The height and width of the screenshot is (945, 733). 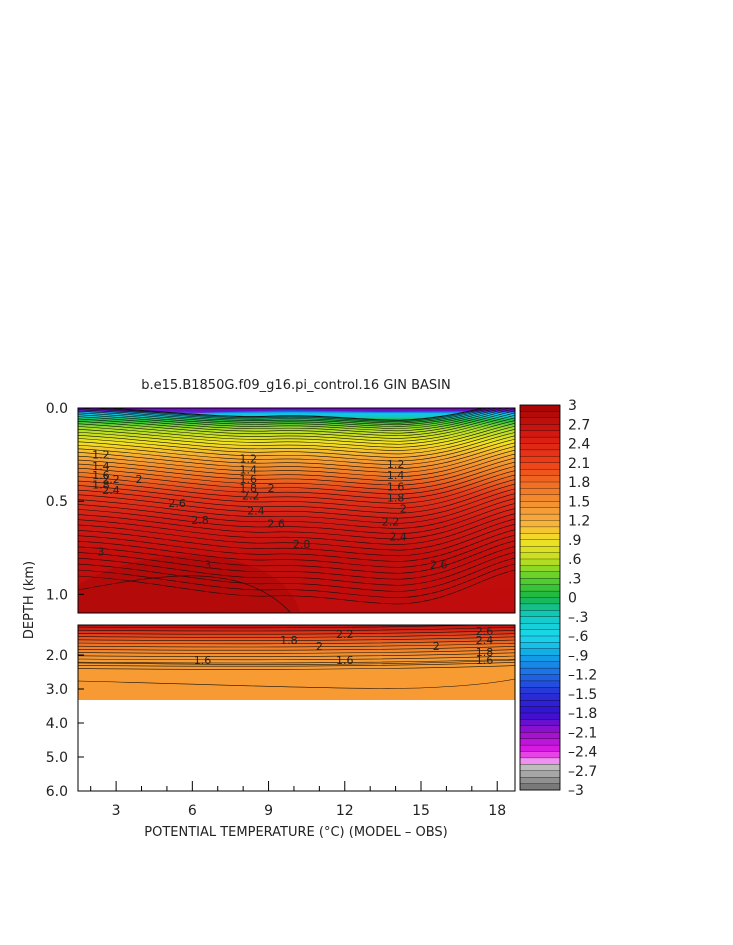 I want to click on x-axis-label: POTENTIAL TEMPERATURE (°C) (MODEL – OBS), so click(x=296, y=832).